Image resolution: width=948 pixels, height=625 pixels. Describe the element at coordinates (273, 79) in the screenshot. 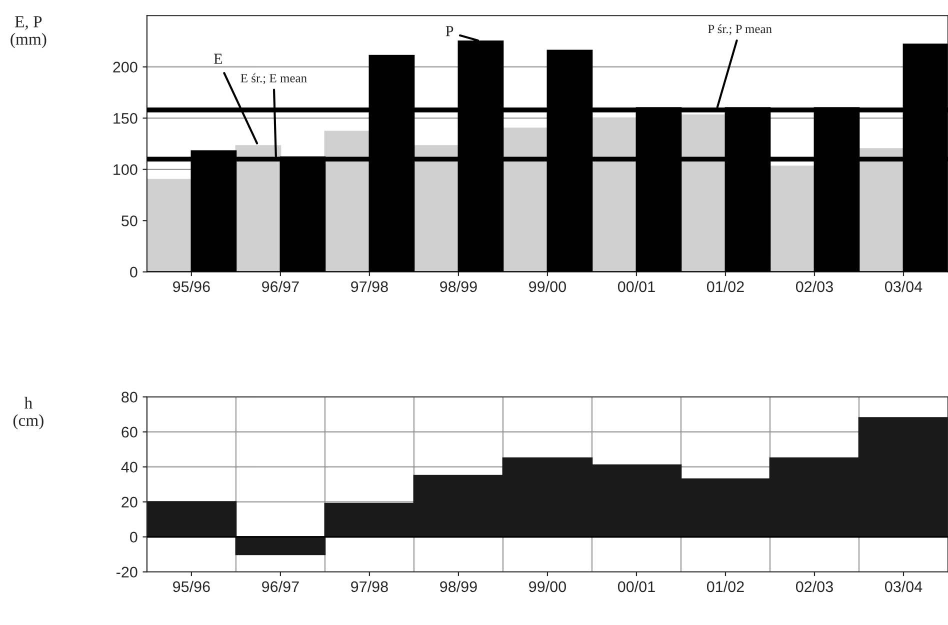

I see `ref-line-label: E śr.; E mean` at that location.